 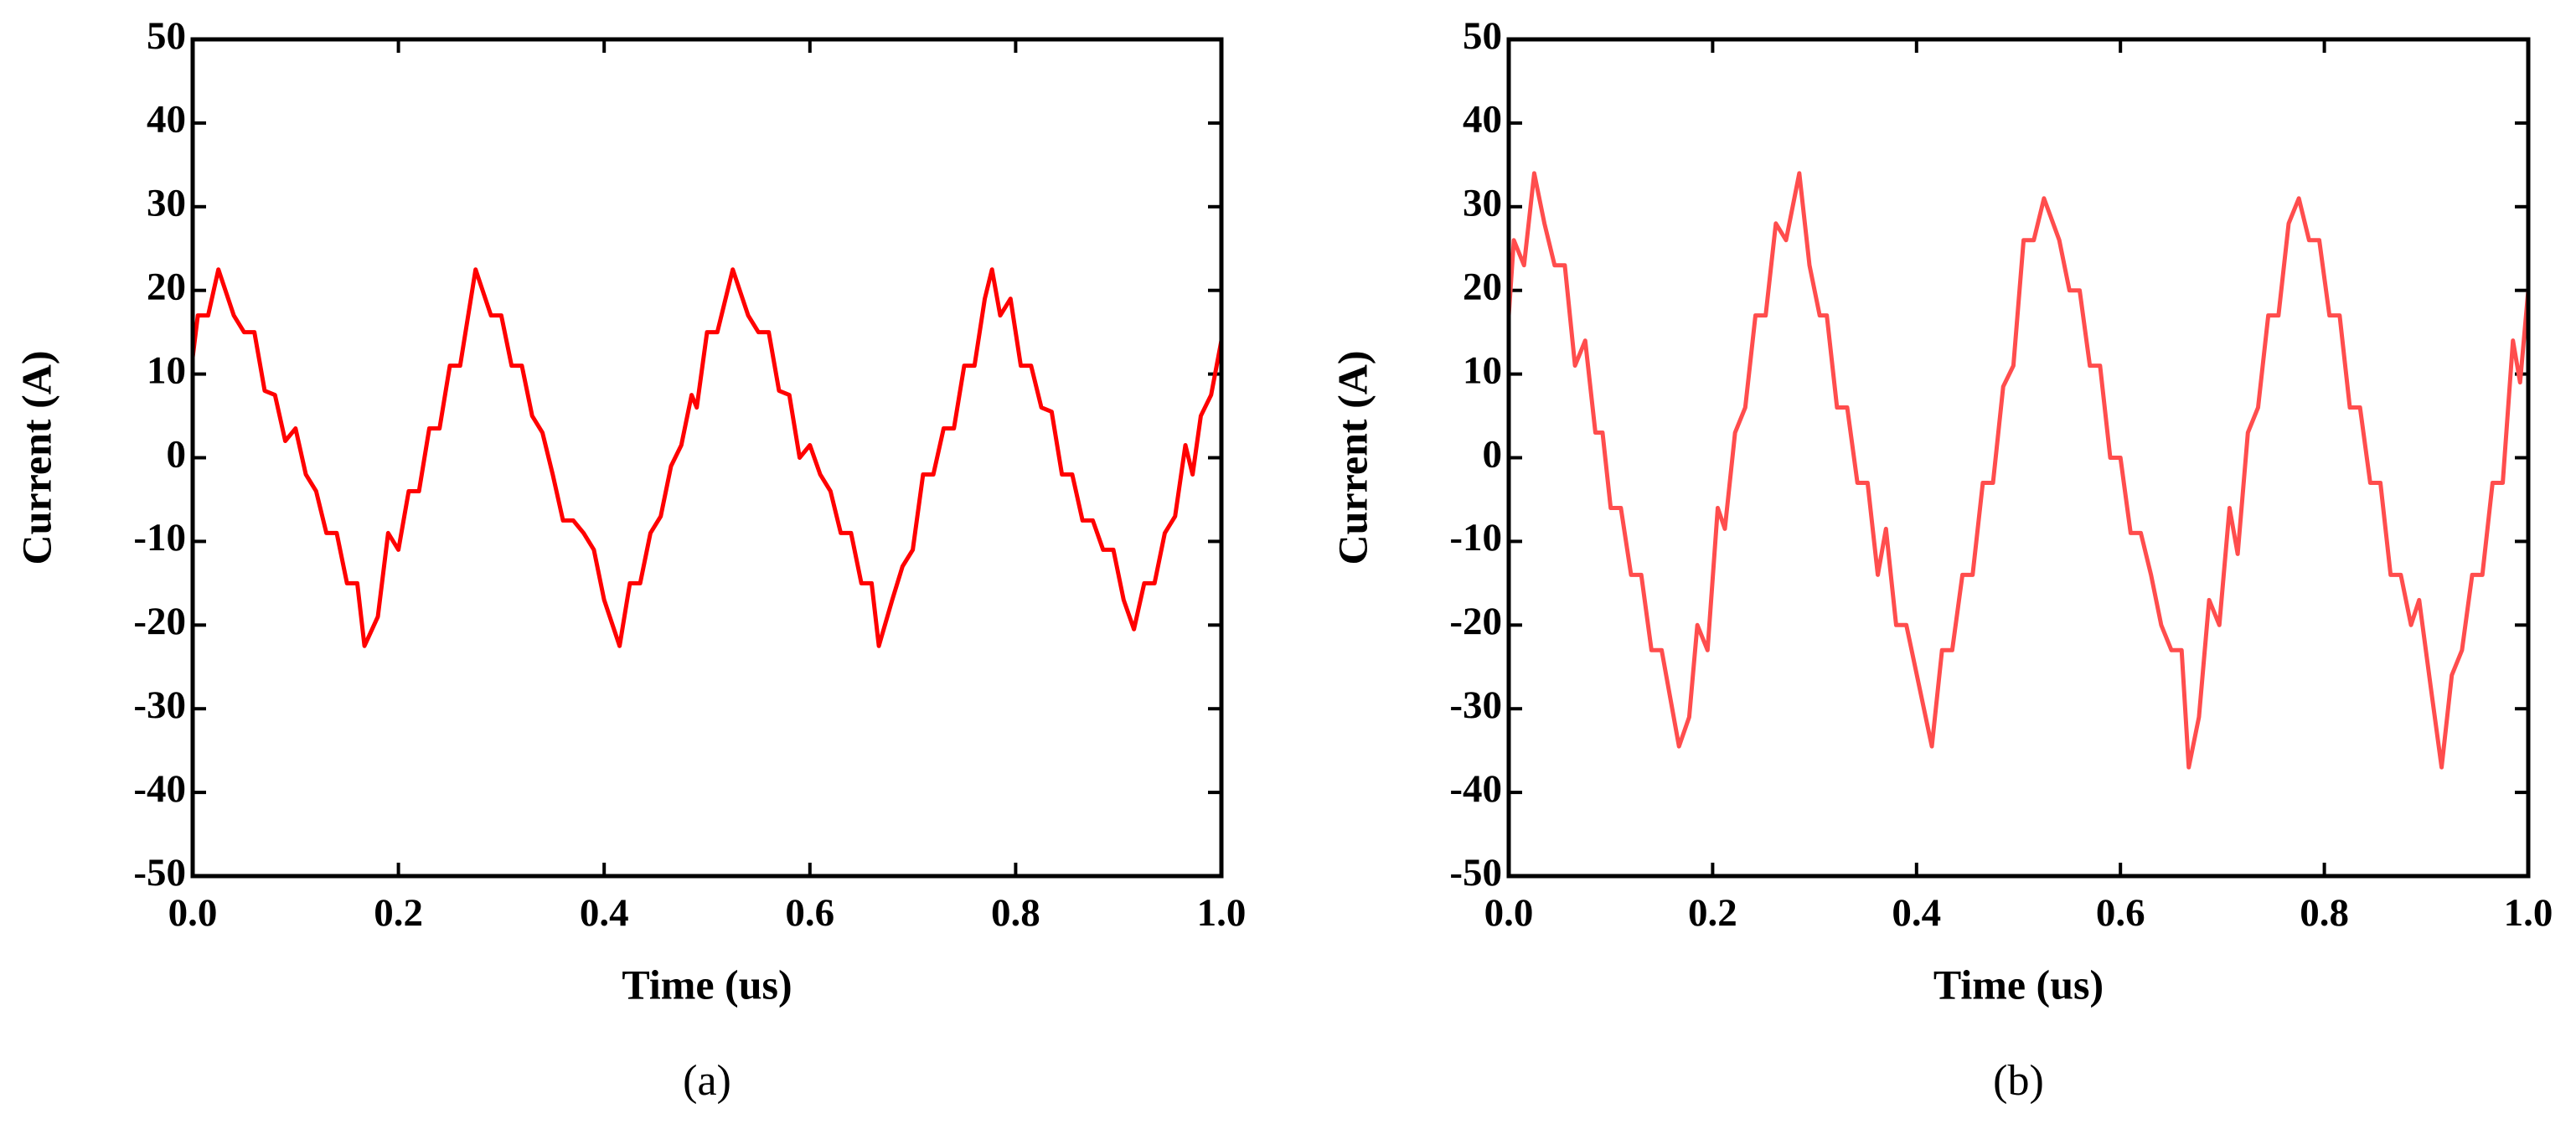 I want to click on current-line, so click(x=707, y=458).